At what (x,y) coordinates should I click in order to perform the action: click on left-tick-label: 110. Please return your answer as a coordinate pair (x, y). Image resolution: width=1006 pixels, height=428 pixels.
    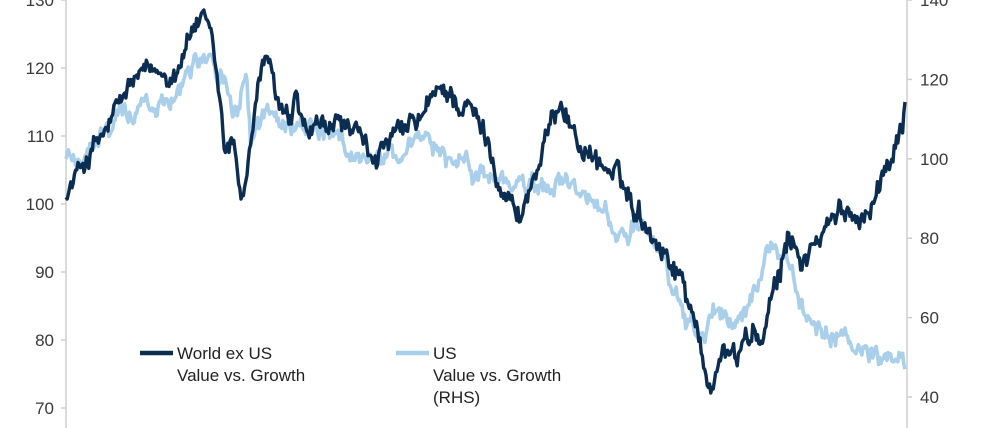
    Looking at the image, I should click on (40, 136).